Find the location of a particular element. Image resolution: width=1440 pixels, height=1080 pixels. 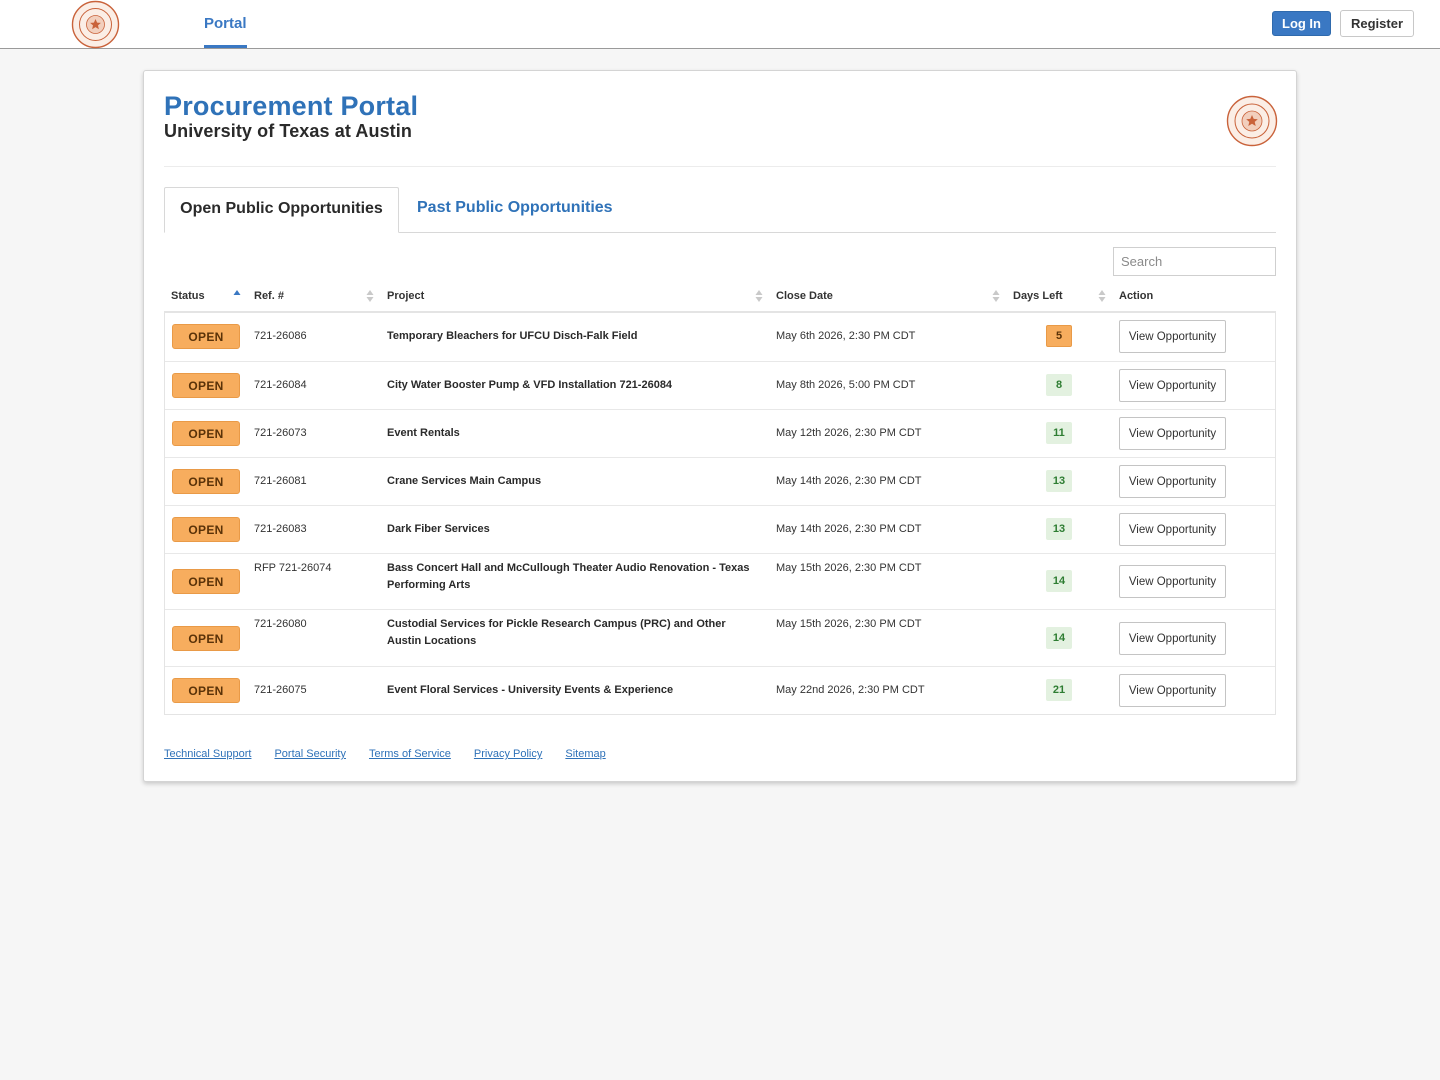

project-name: Crane Services Main Campus is located at coordinates (464, 481).